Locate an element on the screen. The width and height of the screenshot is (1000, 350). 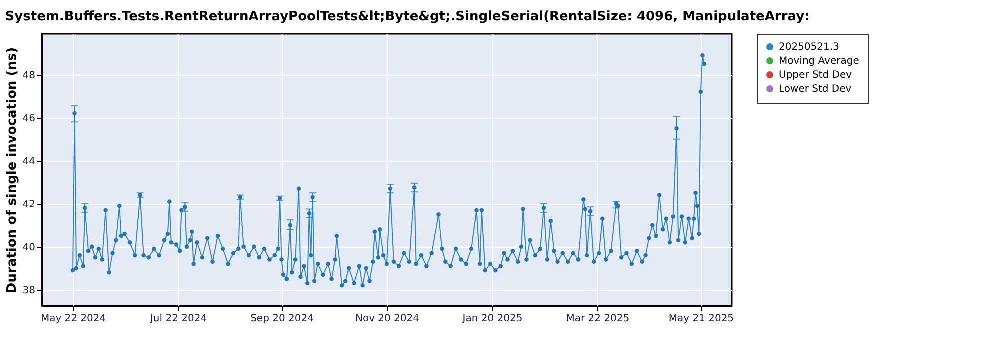
y-tick-label: 46 is located at coordinates (29, 118).